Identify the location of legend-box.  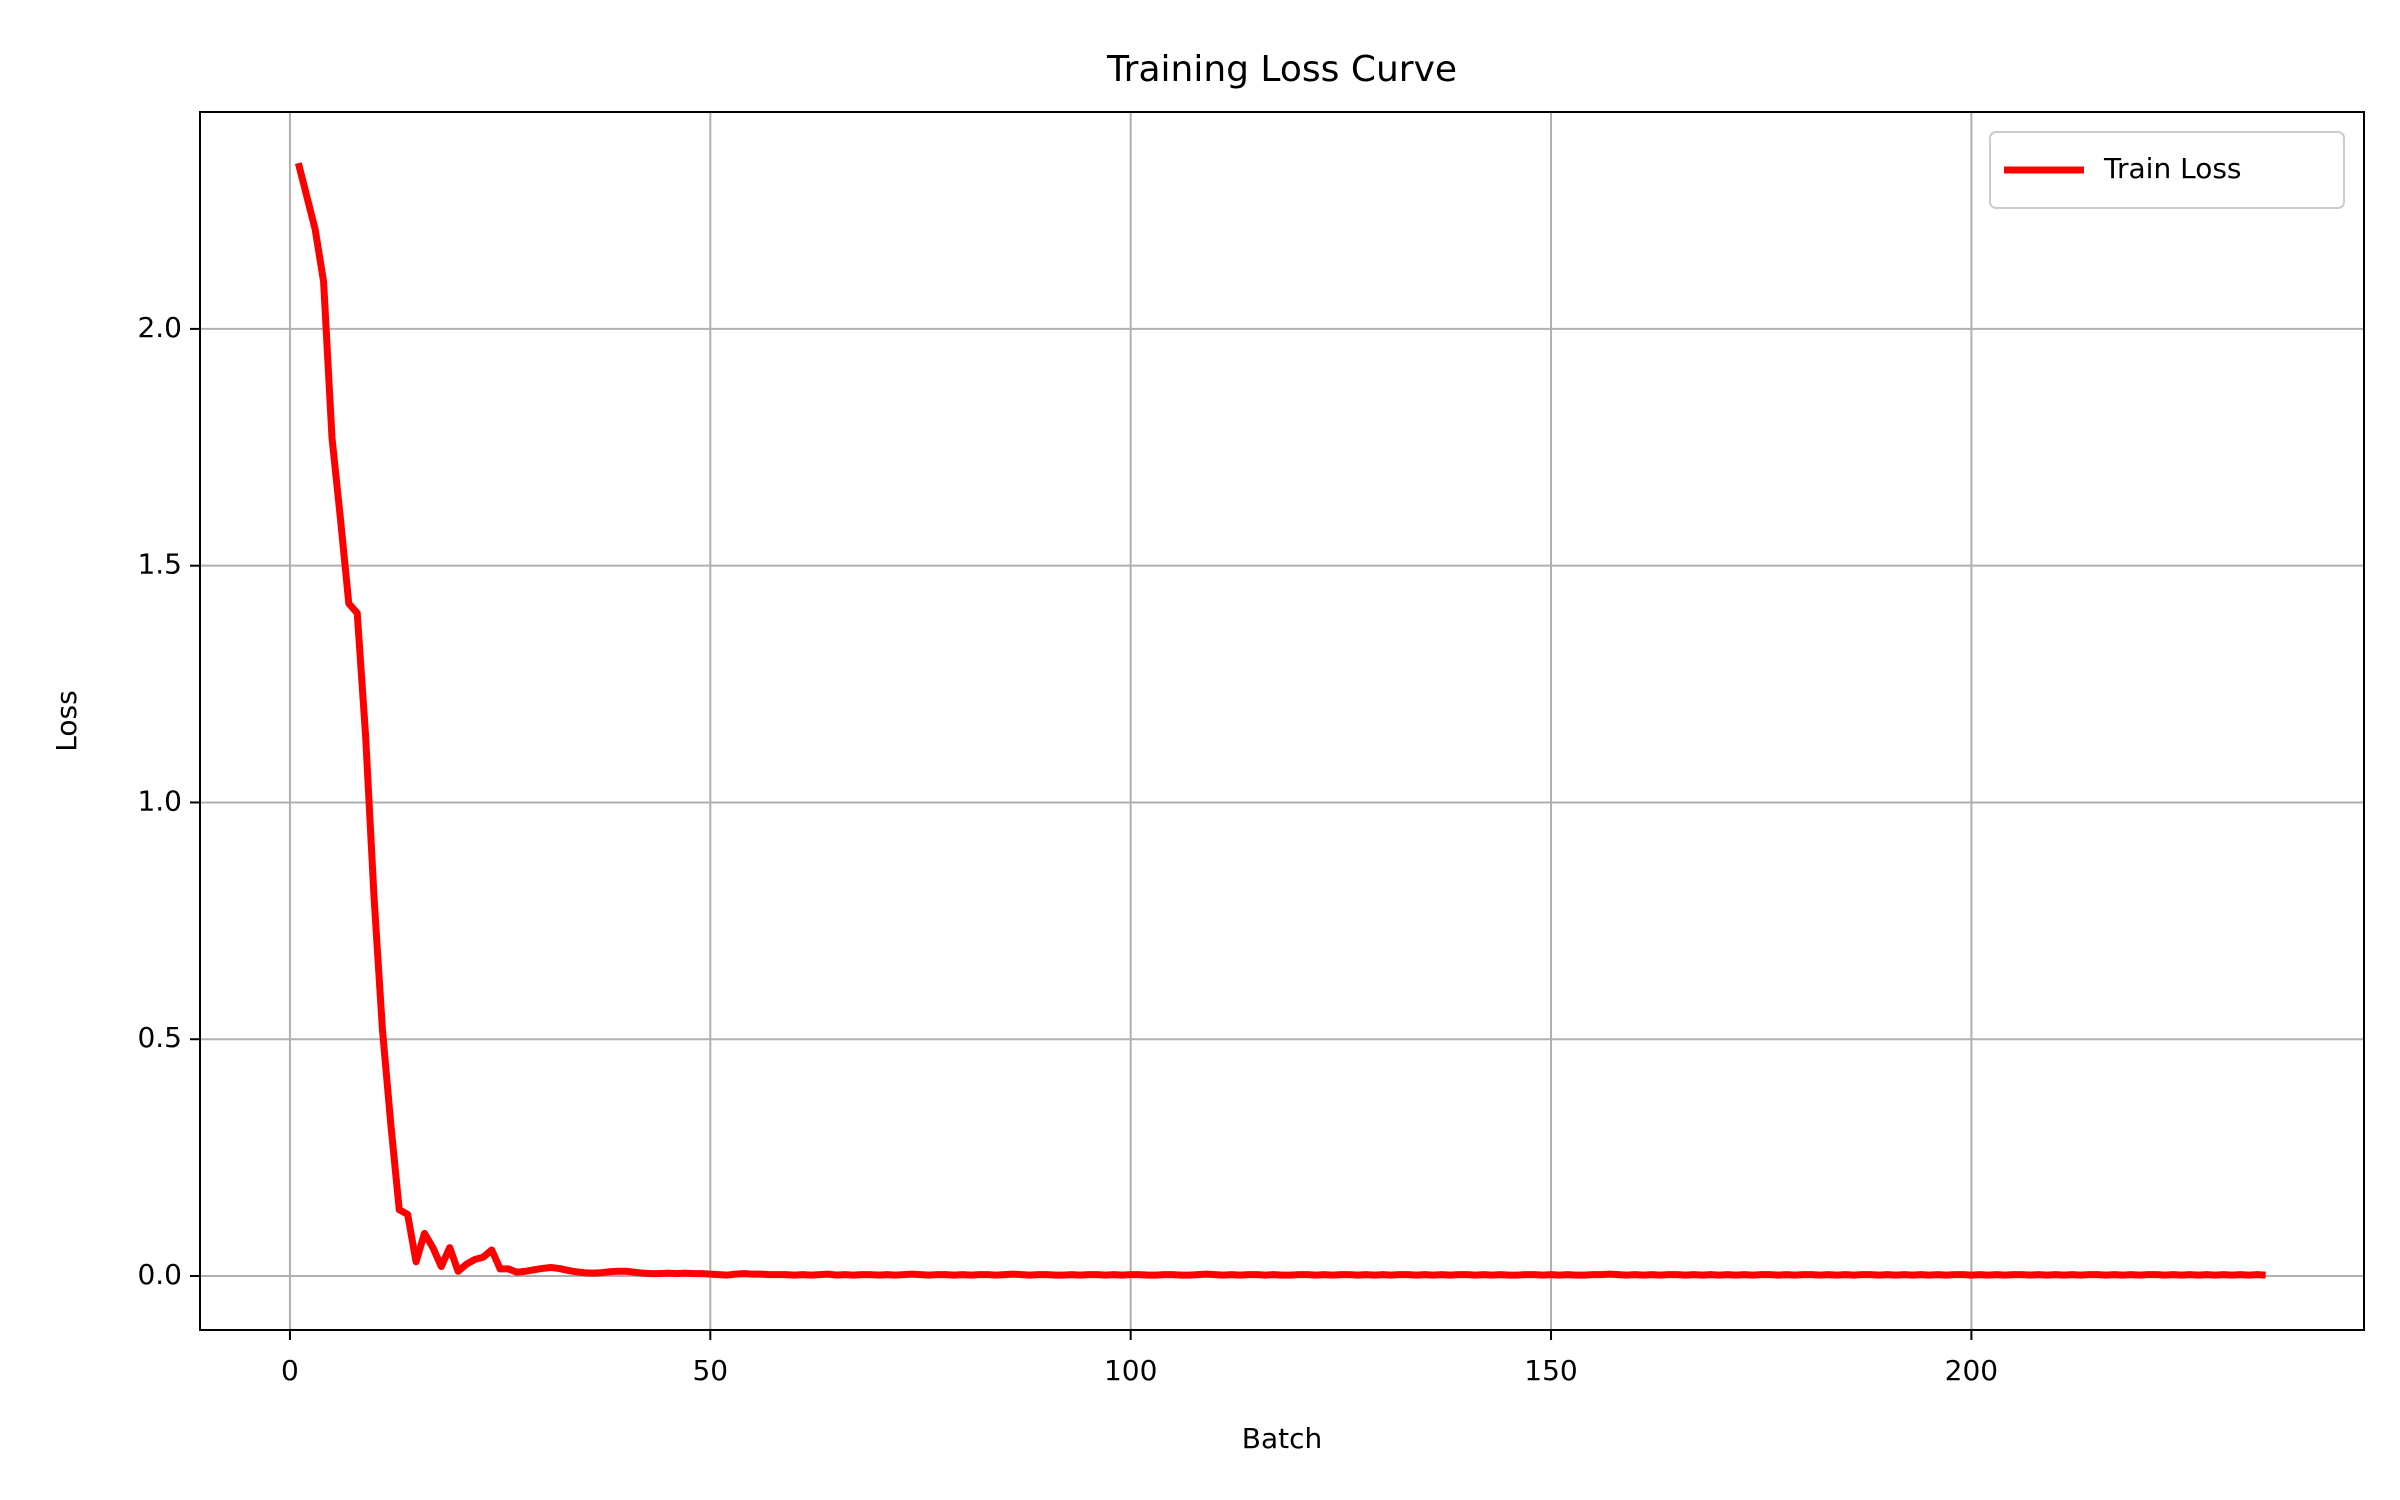
(2167, 170).